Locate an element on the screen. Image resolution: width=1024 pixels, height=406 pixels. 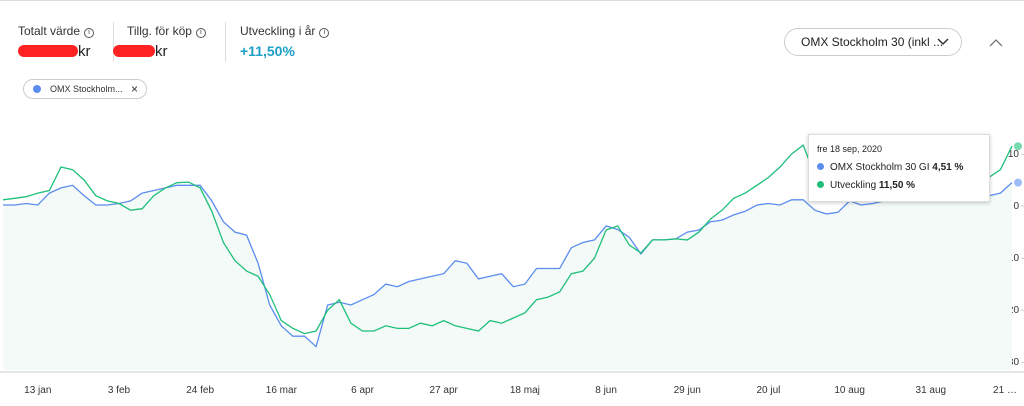
tooltip-value: 11,50 % is located at coordinates (897, 185).